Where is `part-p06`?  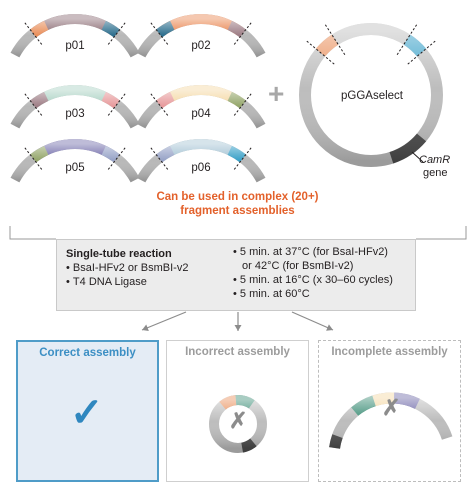
part-p06 is located at coordinates (201, 161).